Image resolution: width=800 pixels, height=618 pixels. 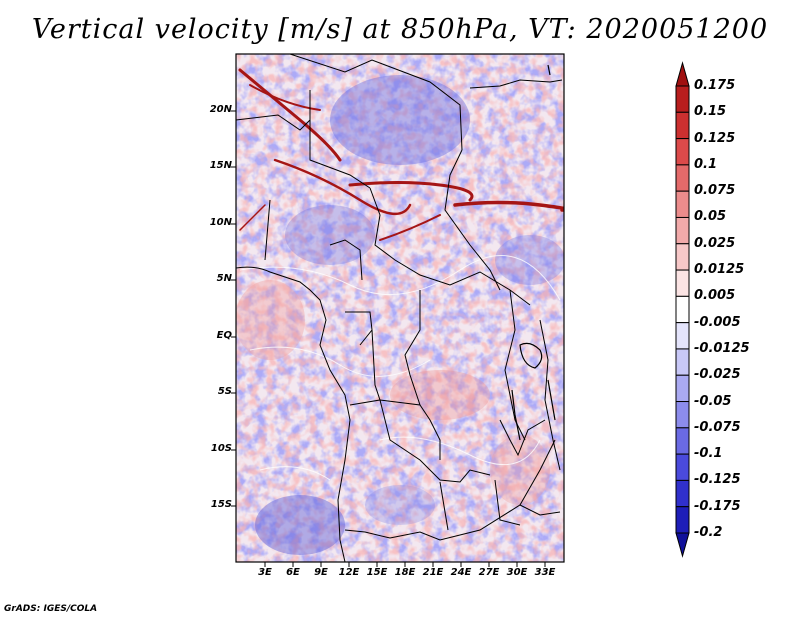 What do you see at coordinates (708, 454) in the screenshot?
I see `colorbar-tick-label: -0.1` at bounding box center [708, 454].